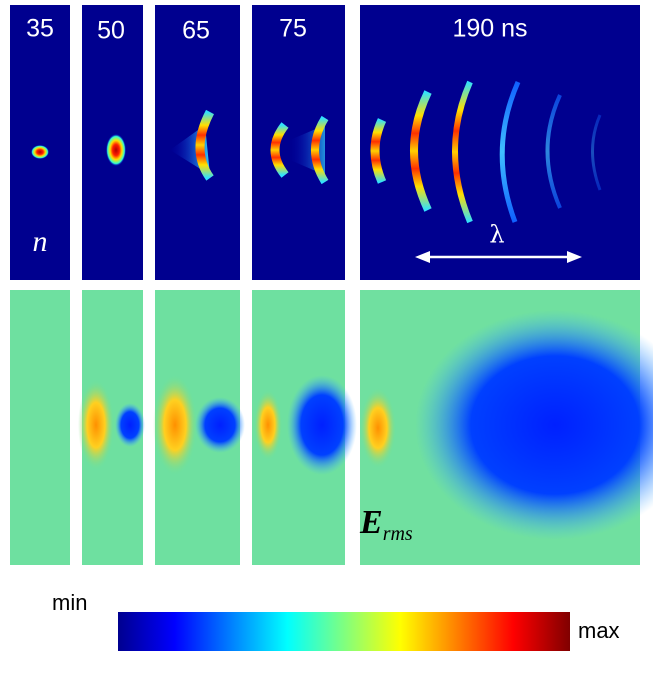 The width and height of the screenshot is (653, 676). What do you see at coordinates (40, 241) in the screenshot?
I see `density-symbol: n` at bounding box center [40, 241].